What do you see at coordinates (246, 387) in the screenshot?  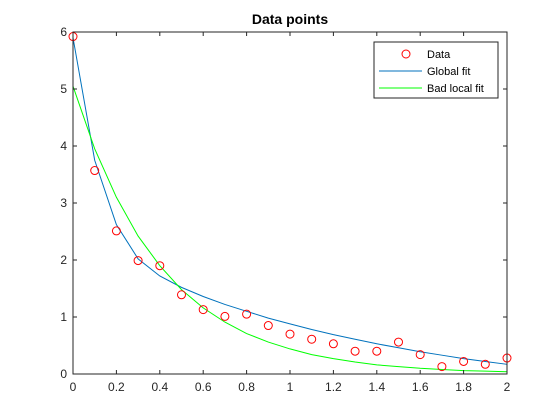 I see `x-tick-label: 0.8` at bounding box center [246, 387].